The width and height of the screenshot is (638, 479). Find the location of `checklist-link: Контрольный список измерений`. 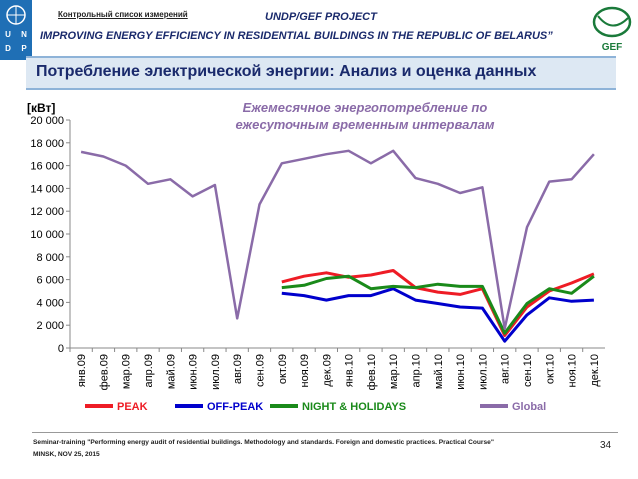

checklist-link: Контрольный список измерений is located at coordinates (123, 14).